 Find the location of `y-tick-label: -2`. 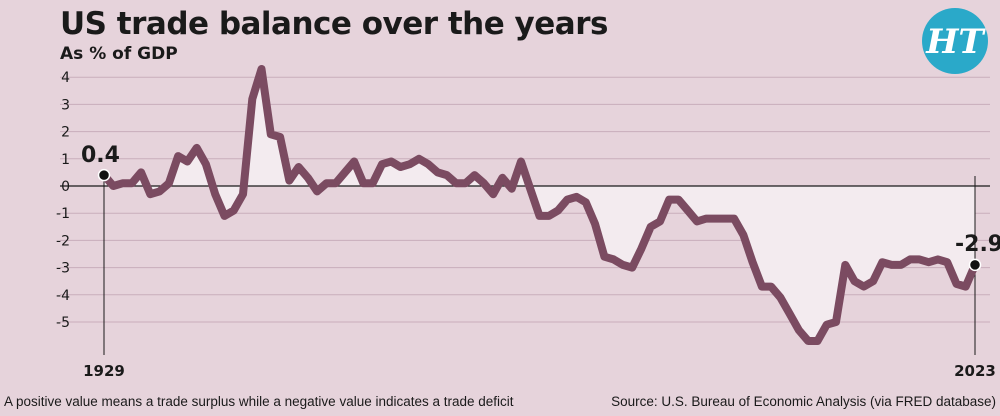

y-tick-label: -2 is located at coordinates (63, 241).